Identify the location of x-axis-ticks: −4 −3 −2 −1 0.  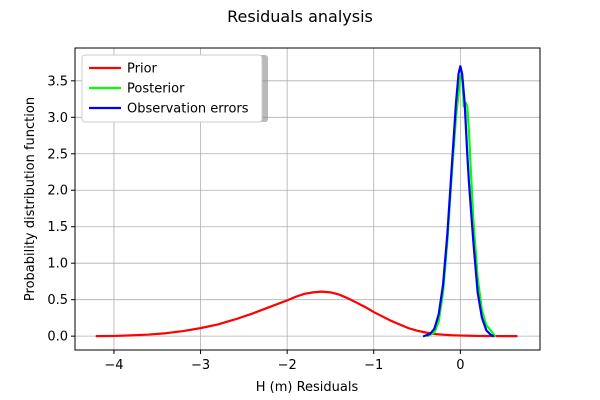
(284, 361).